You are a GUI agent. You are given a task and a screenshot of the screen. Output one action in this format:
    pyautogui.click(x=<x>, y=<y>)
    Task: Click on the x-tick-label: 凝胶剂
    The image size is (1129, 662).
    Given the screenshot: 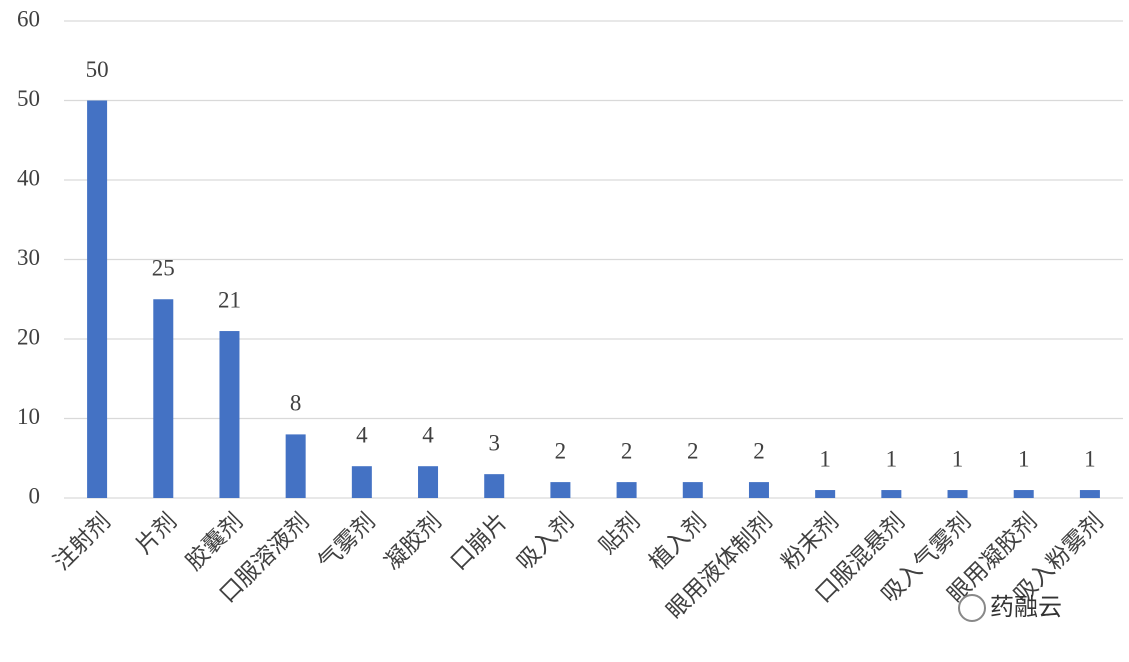 What is the action you would take?
    pyautogui.click(x=413, y=541)
    